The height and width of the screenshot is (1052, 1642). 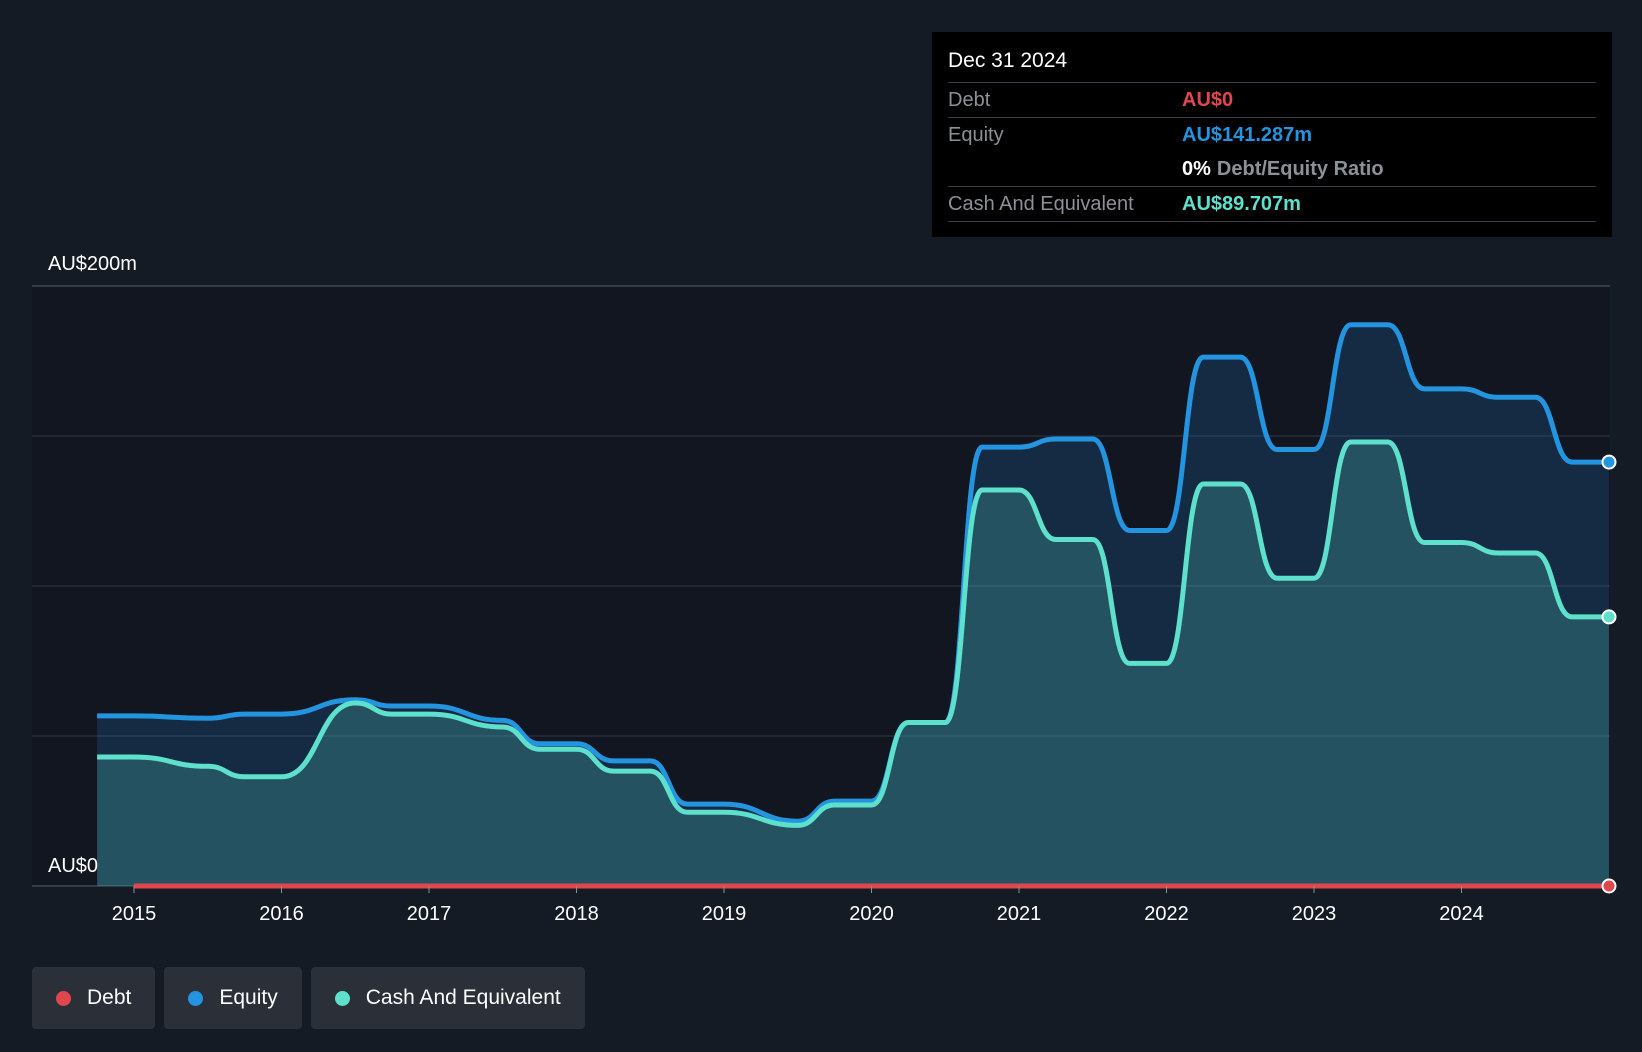 What do you see at coordinates (1314, 914) in the screenshot?
I see `x-tick-label: 2023` at bounding box center [1314, 914].